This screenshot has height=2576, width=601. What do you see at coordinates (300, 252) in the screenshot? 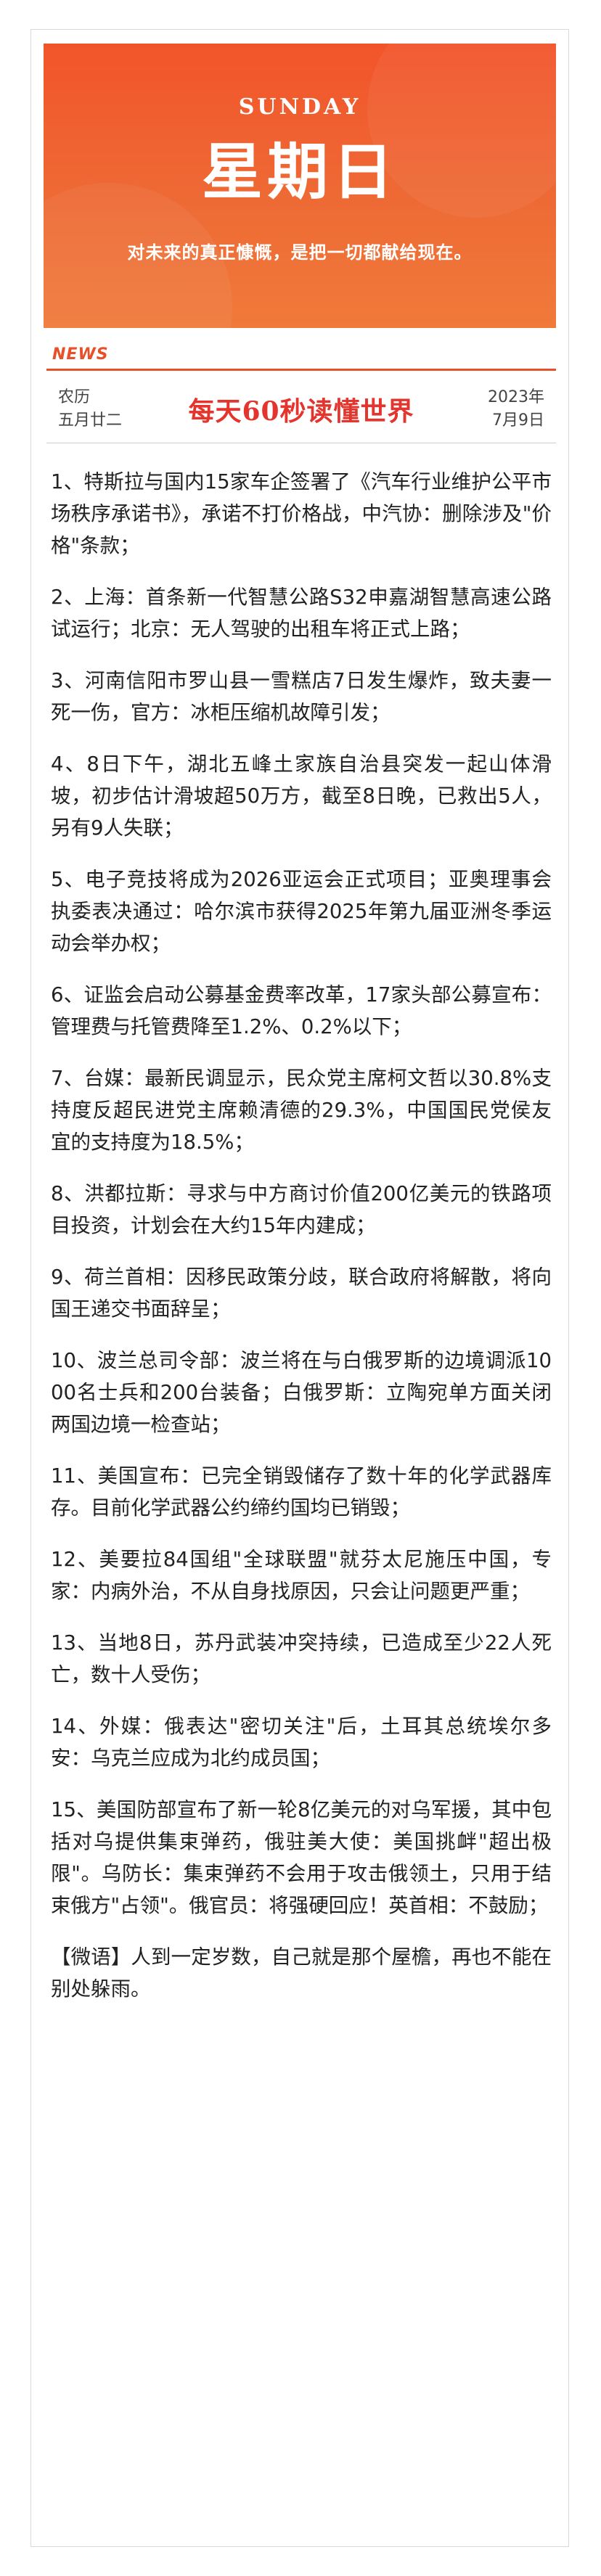
I see `banner-motto: 对未来的真正慷慨，是把一切都献给现在。` at bounding box center [300, 252].